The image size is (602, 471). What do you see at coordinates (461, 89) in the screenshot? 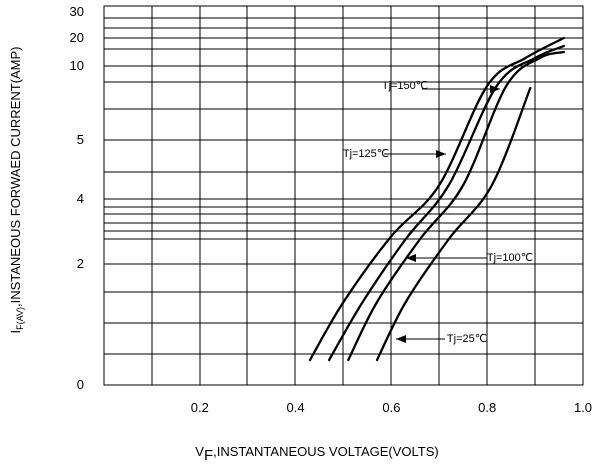
I see `tj-150-arrow` at bounding box center [461, 89].